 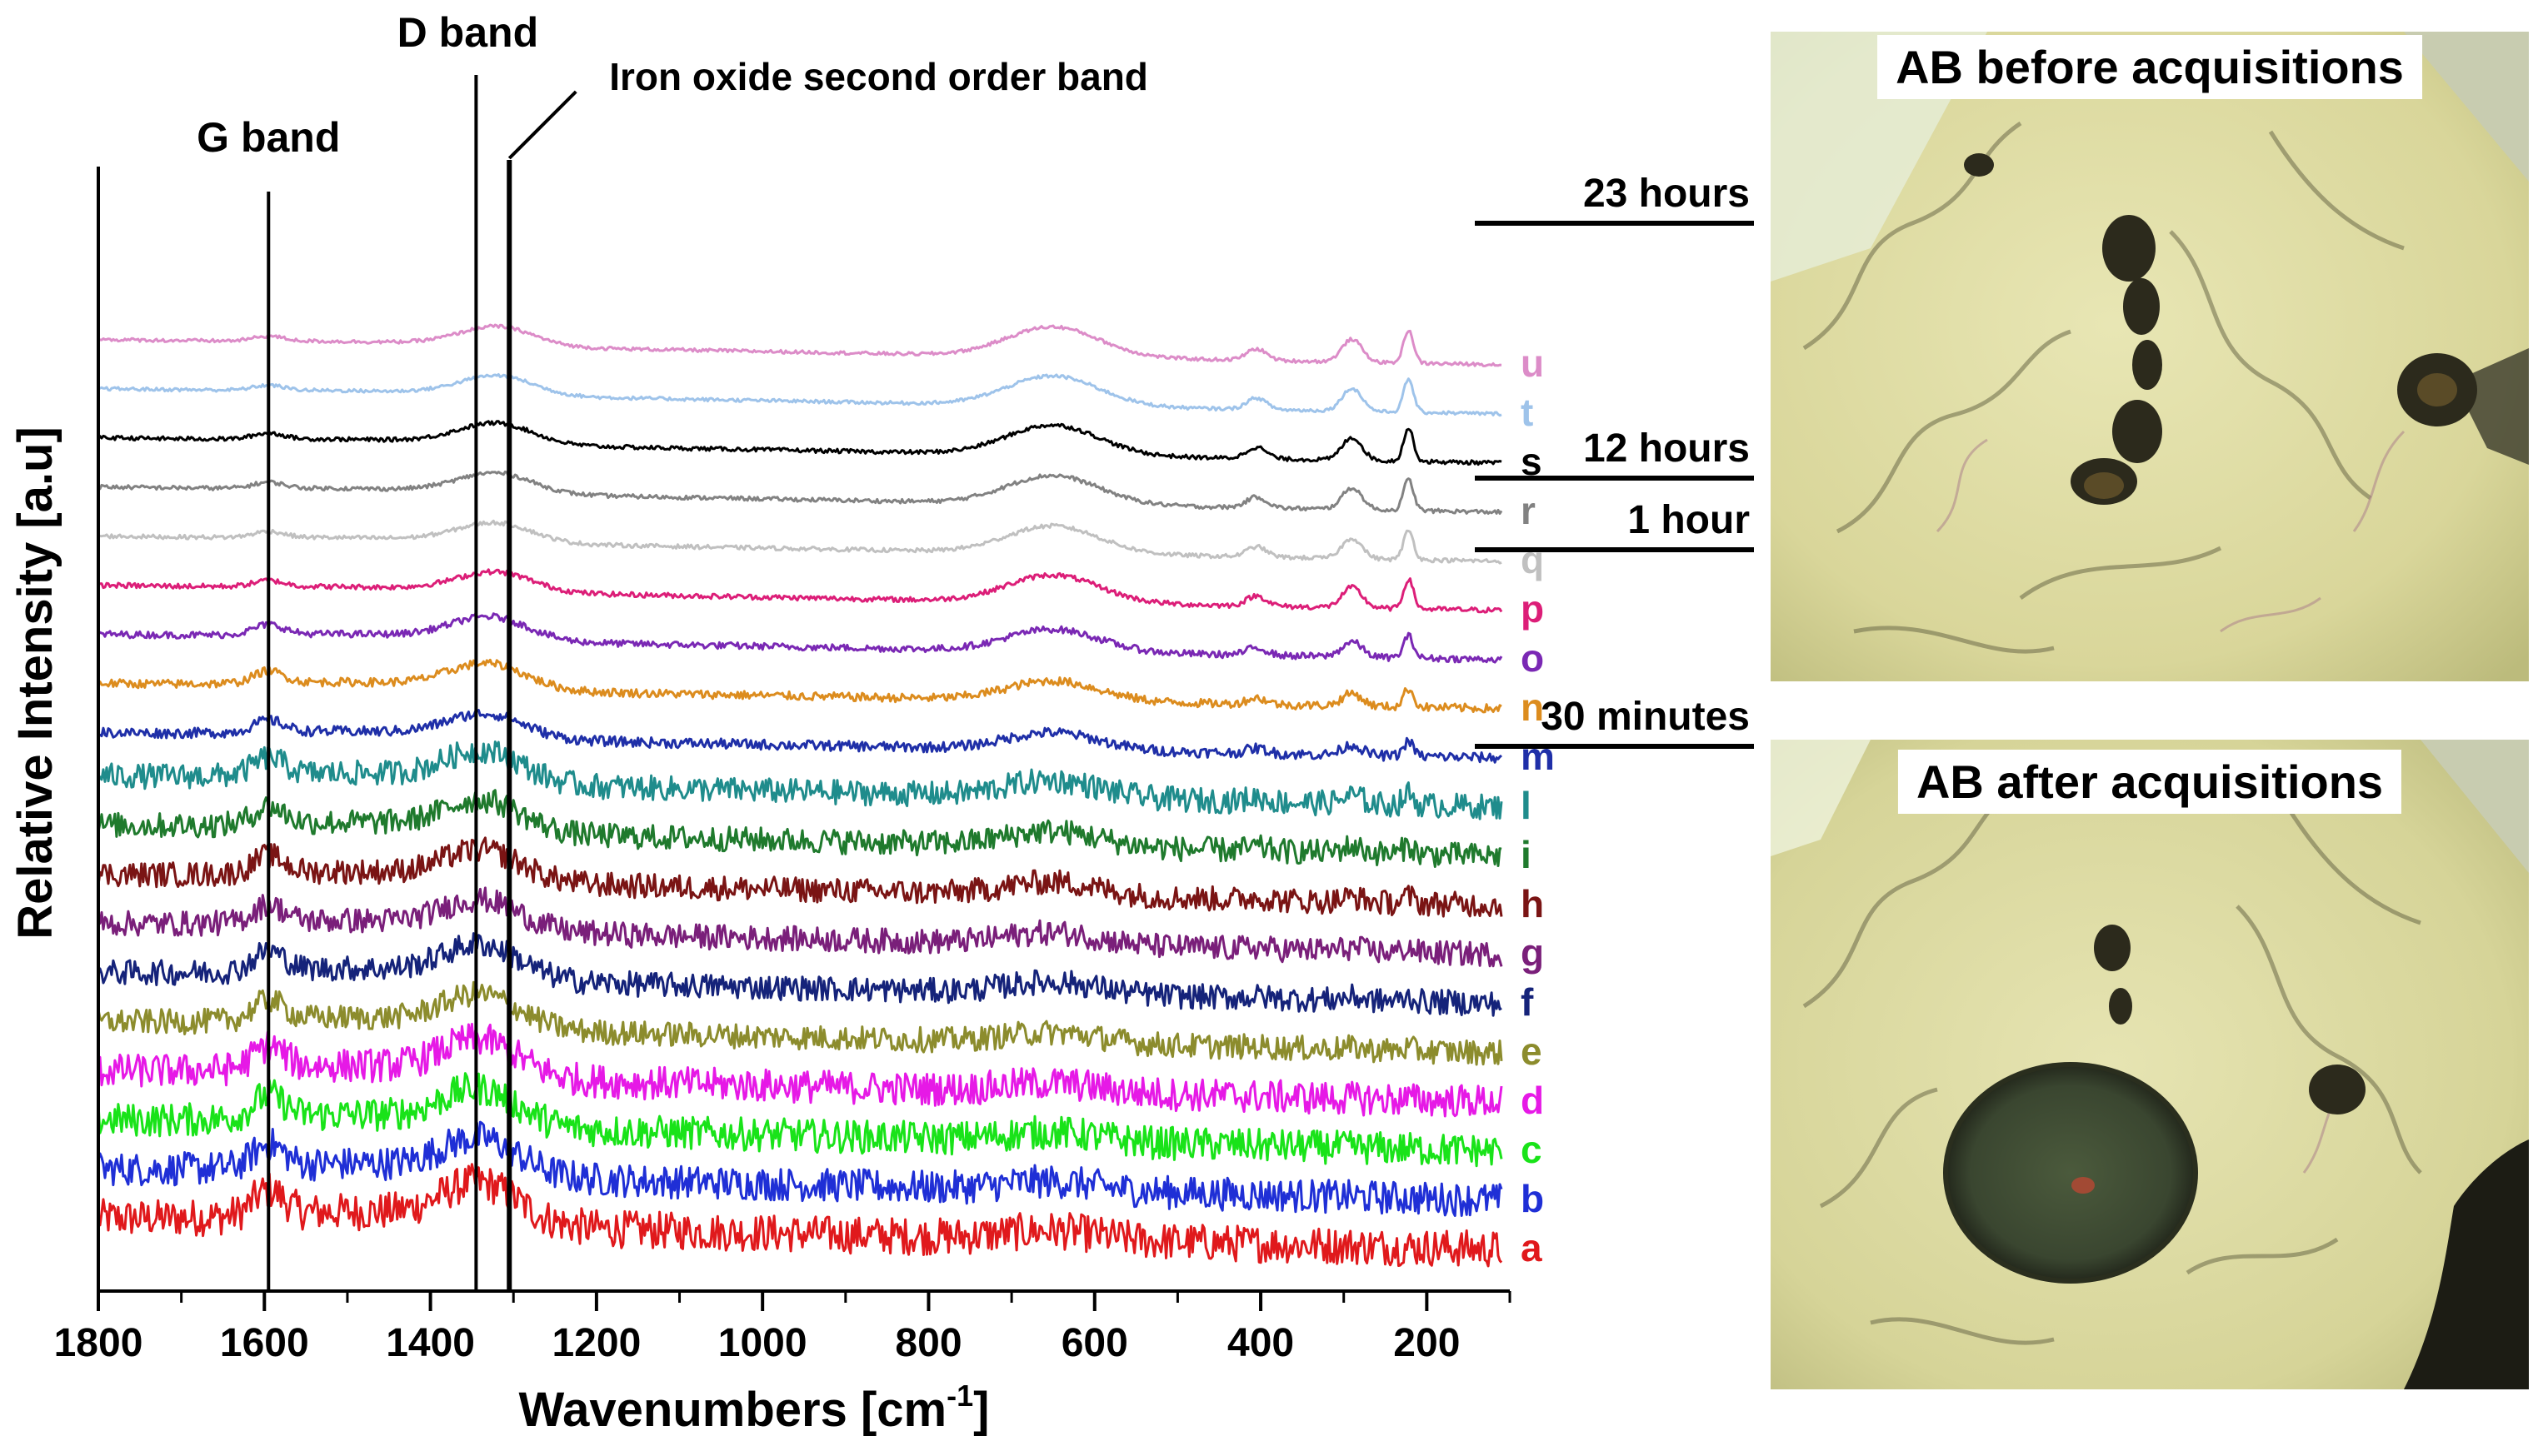 I want to click on annotation-iron-oxide-pointer, so click(x=542, y=125).